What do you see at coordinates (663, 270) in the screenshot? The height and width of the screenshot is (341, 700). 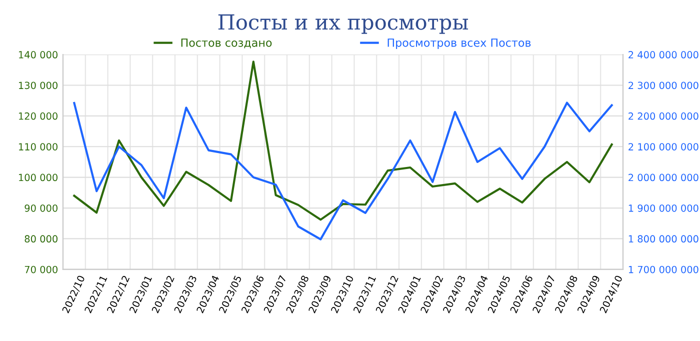 I see `y2-tick-label: 1 700 000 000` at bounding box center [663, 270].